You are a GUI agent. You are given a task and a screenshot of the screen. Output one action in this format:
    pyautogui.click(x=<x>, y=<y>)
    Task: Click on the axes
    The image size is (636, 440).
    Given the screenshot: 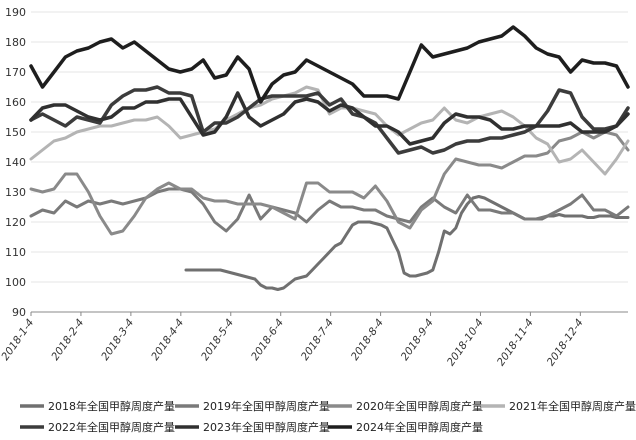 What is the action you would take?
    pyautogui.click(x=329, y=313)
    